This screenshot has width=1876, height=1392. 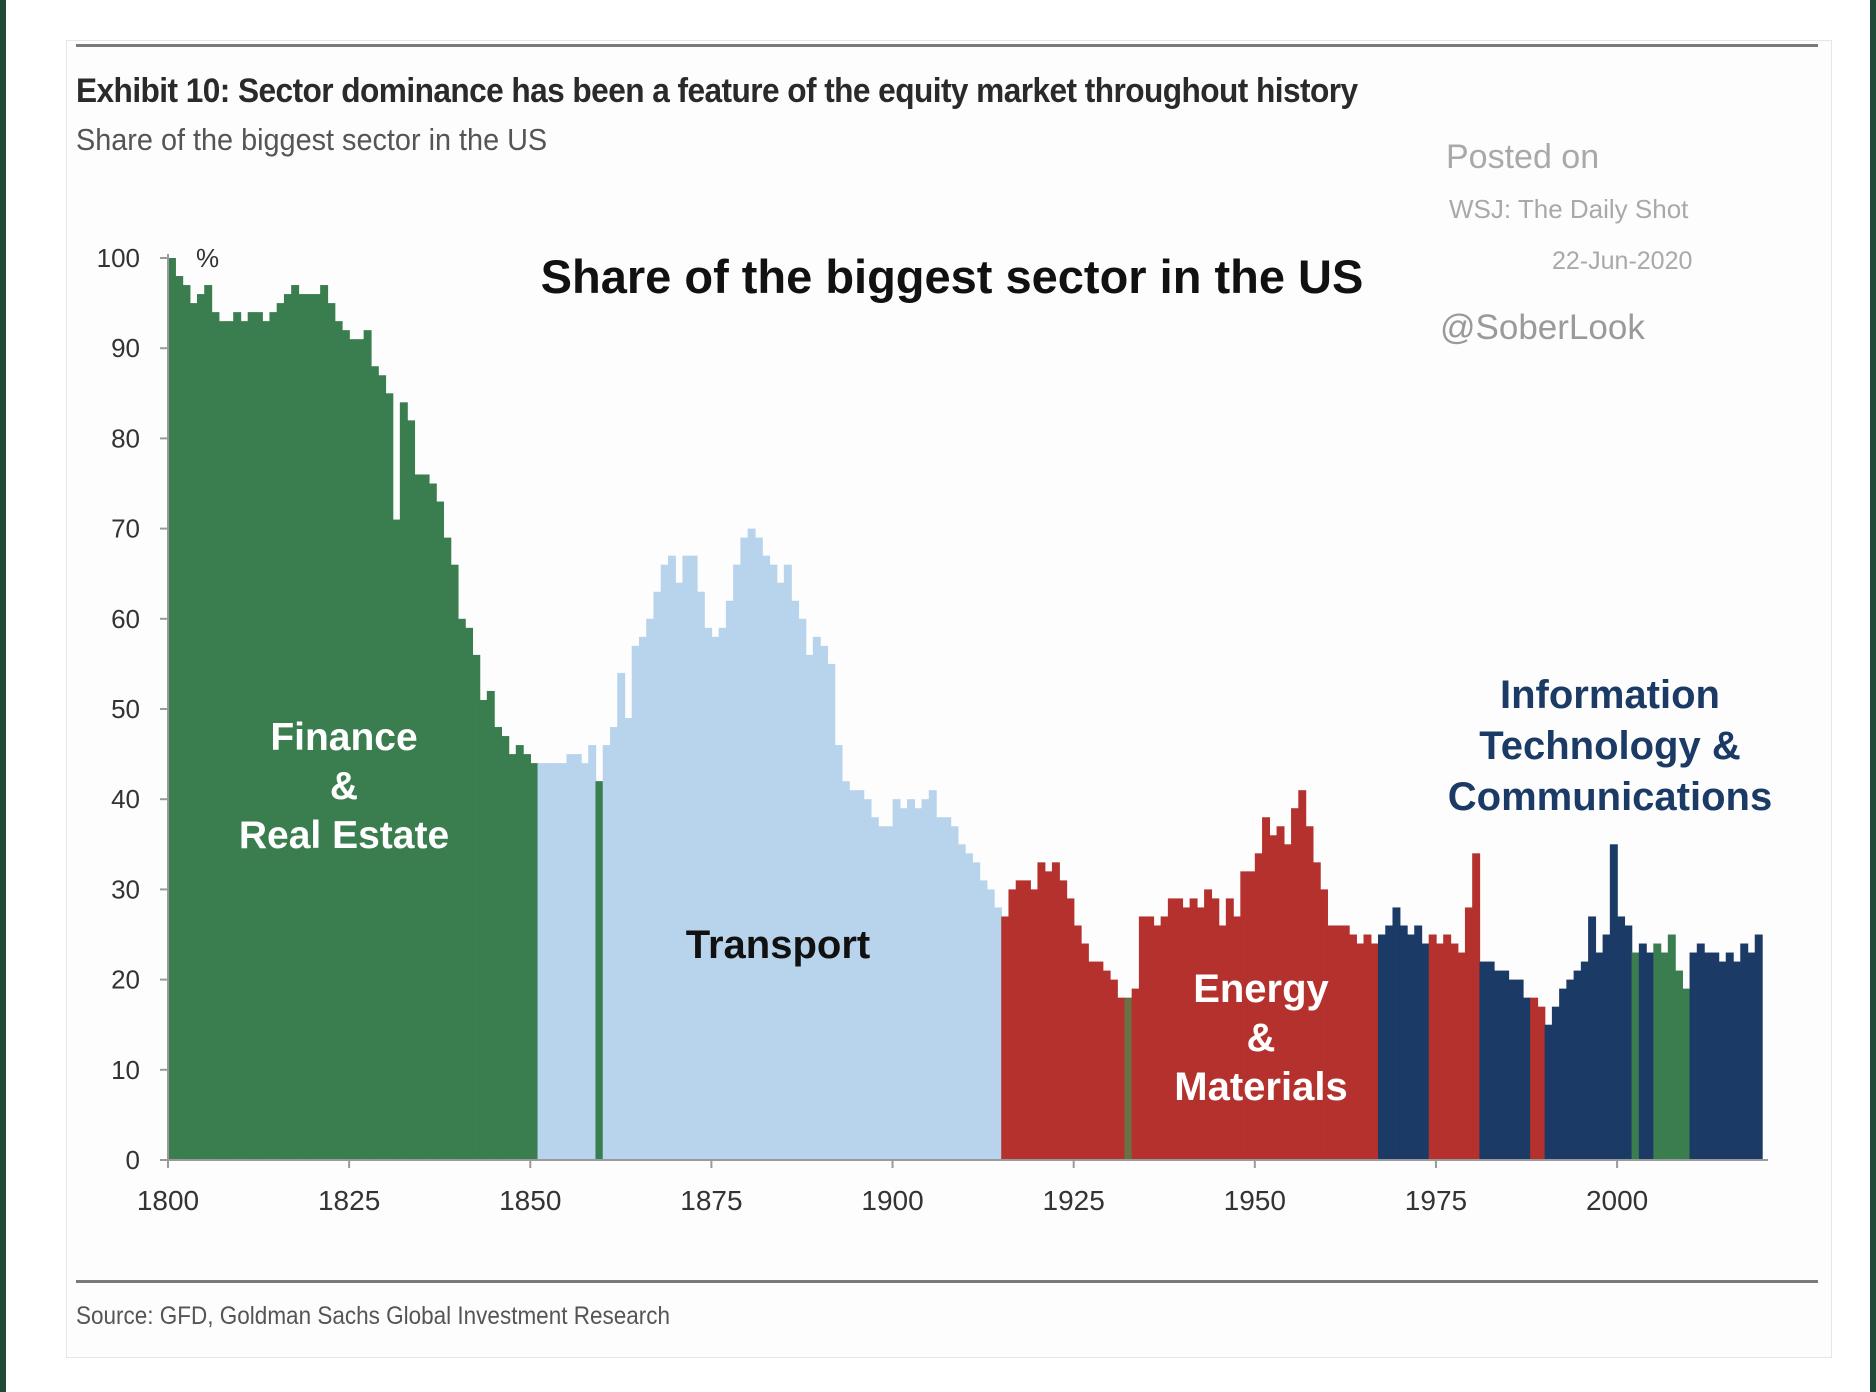 I want to click on y-tick-label: 0, so click(x=133, y=1160).